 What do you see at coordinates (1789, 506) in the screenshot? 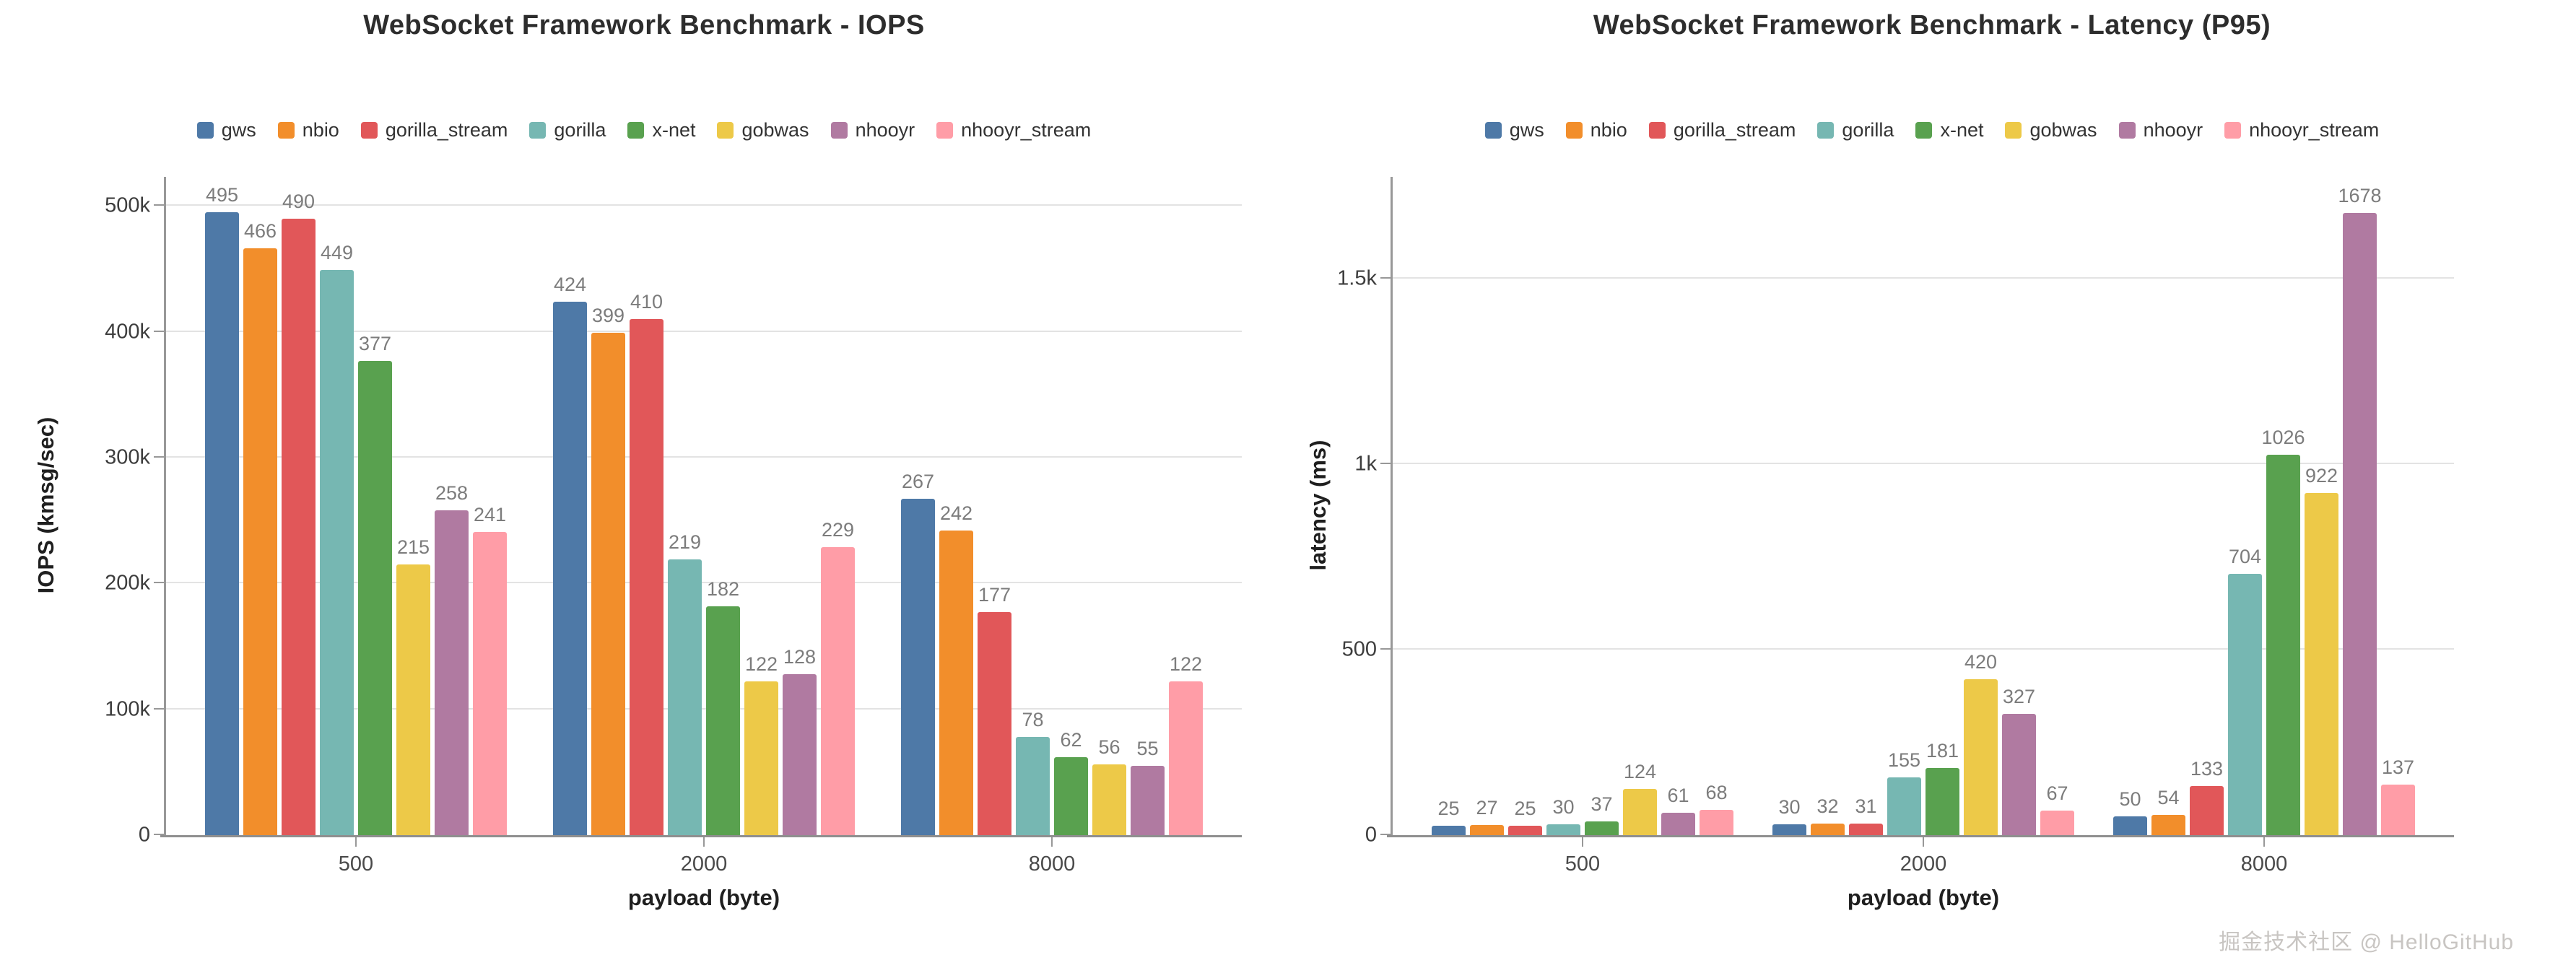
I see `bar-cell-gws-2000: 30` at bounding box center [1789, 506].